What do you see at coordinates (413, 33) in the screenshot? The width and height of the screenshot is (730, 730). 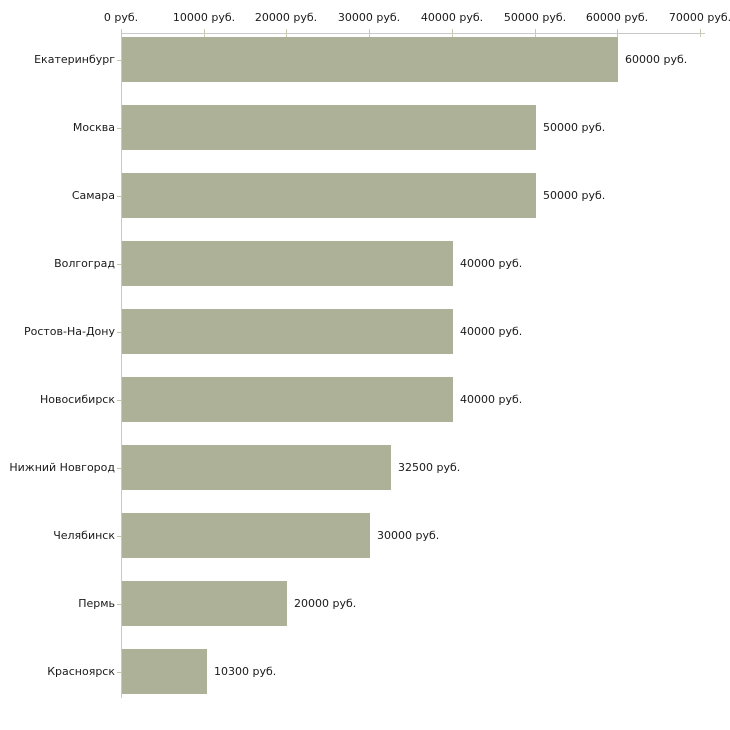 I see `x-axis-line` at bounding box center [413, 33].